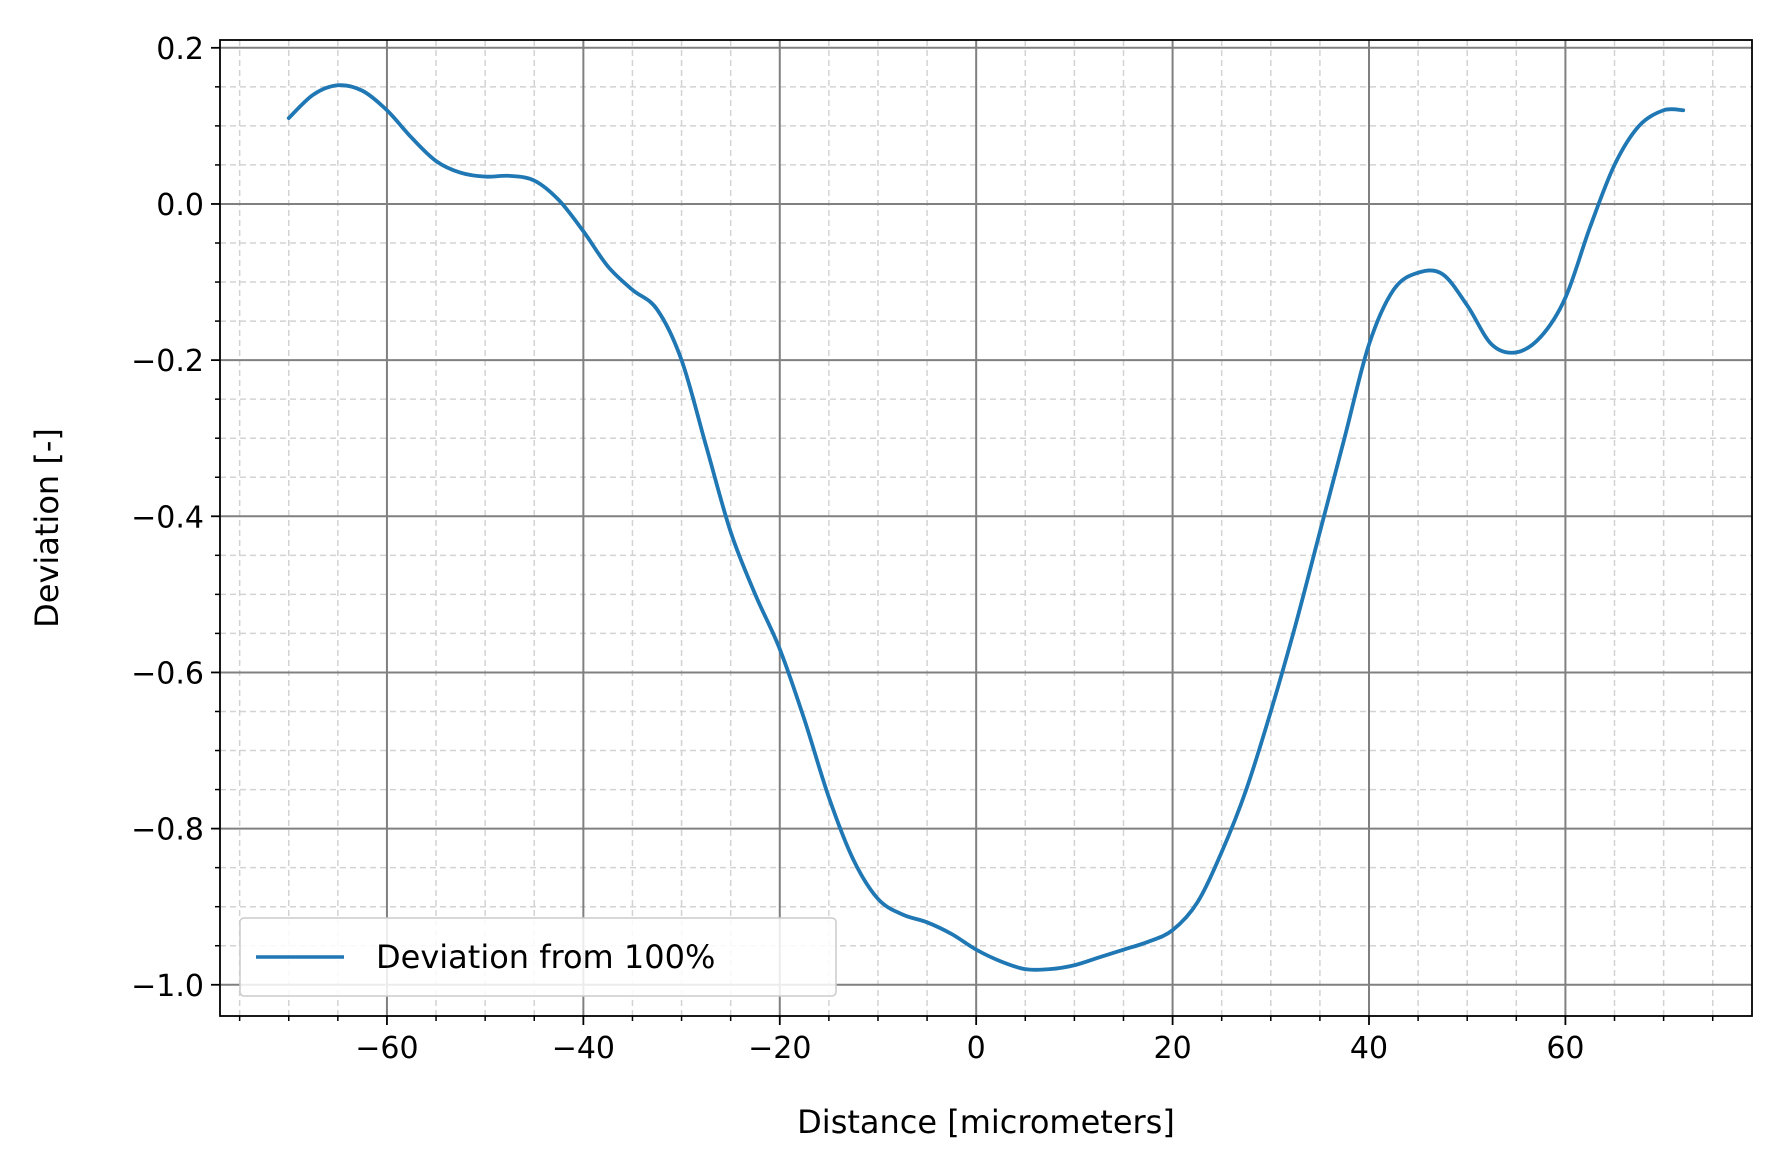 This screenshot has height=1169, width=1770. Describe the element at coordinates (1172, 1048) in the screenshot. I see `x-tick-label: 20` at that location.